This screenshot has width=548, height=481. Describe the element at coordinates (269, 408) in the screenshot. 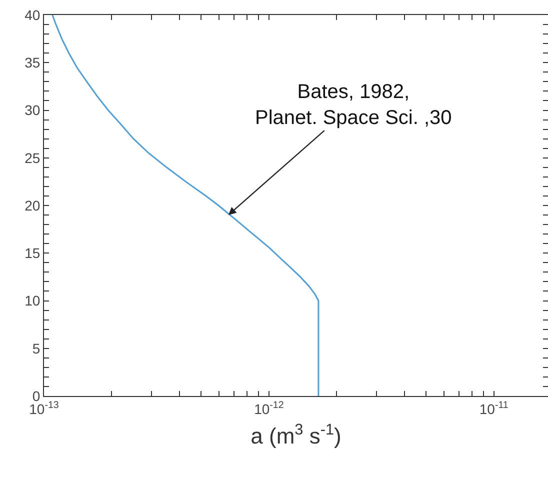

I see `x-tick-label: 10$^{-12}$` at that location.